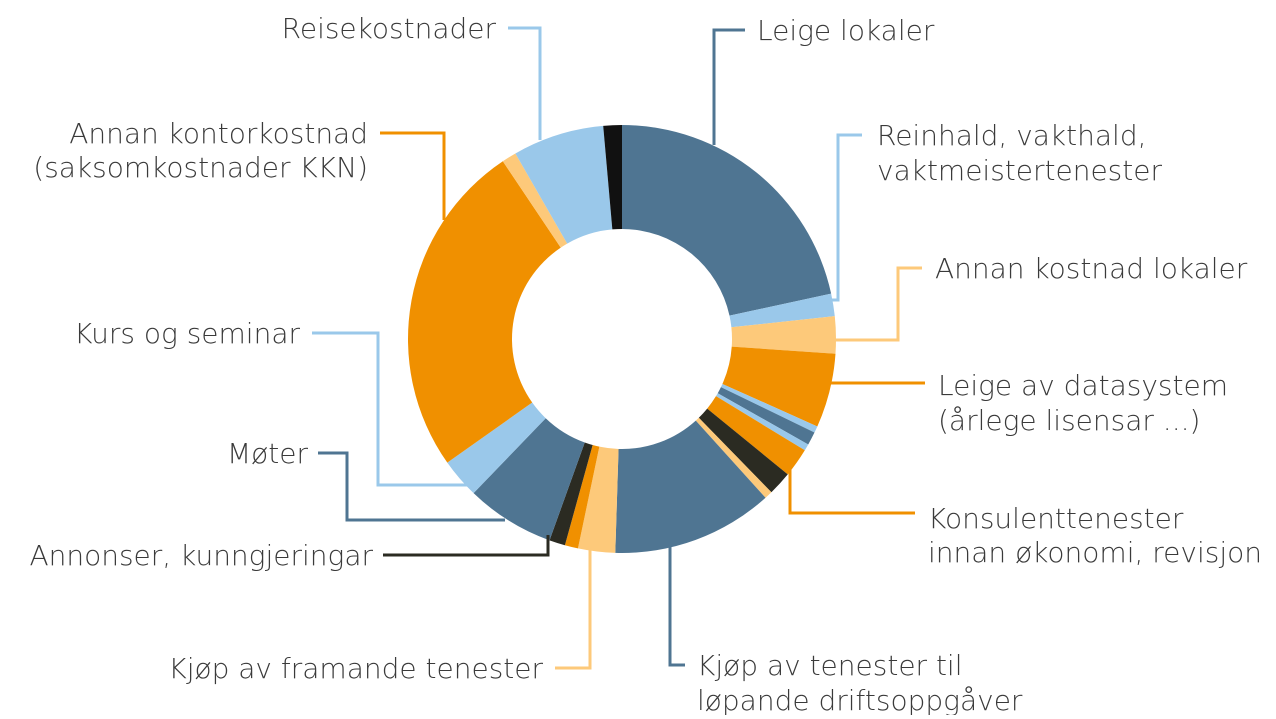  Describe the element at coordinates (846, 30) in the screenshot. I see `segment-label: Leige lokaler` at that location.